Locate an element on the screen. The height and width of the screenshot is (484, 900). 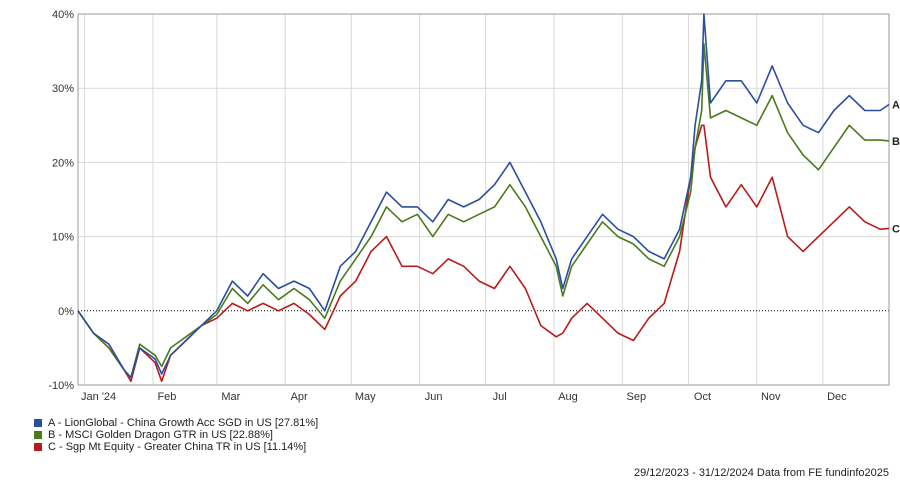
x-tick-label: Nov is located at coordinates (771, 397).